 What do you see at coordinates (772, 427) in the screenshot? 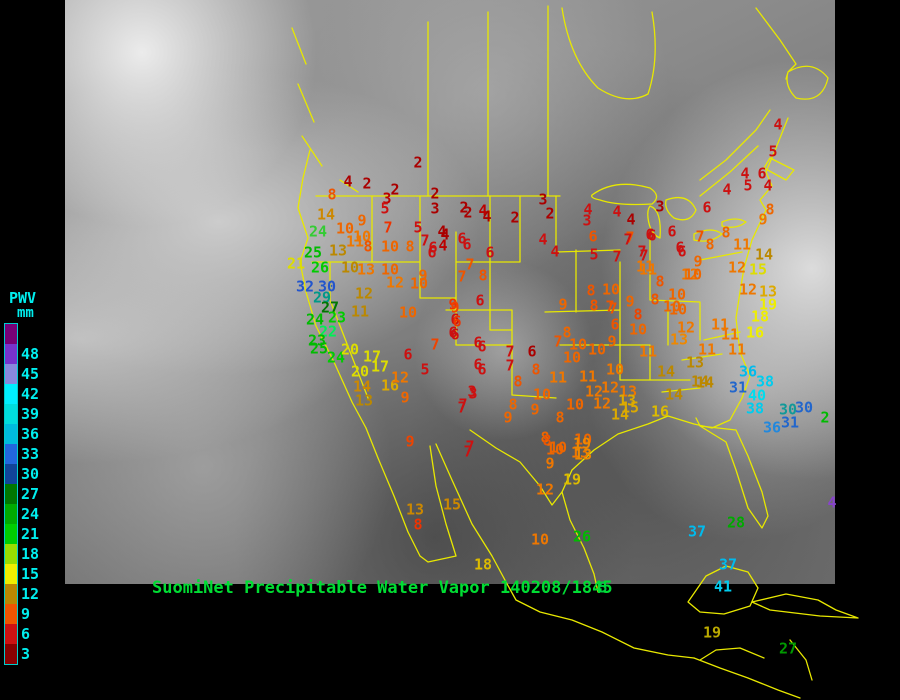
I see `station-value: 36` at bounding box center [772, 427].